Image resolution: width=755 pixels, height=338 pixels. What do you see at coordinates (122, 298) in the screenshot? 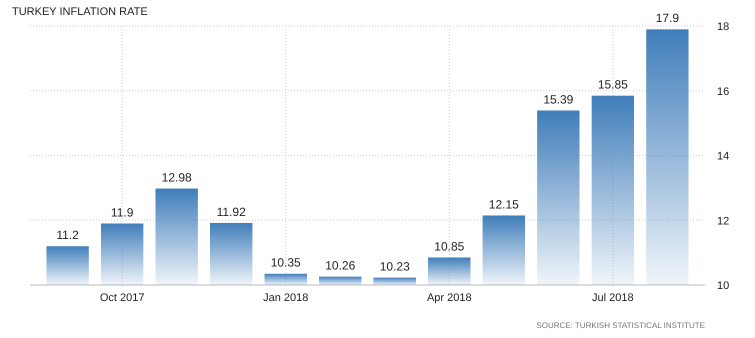
I see `x-tick-label: Oct 2017` at bounding box center [122, 298].